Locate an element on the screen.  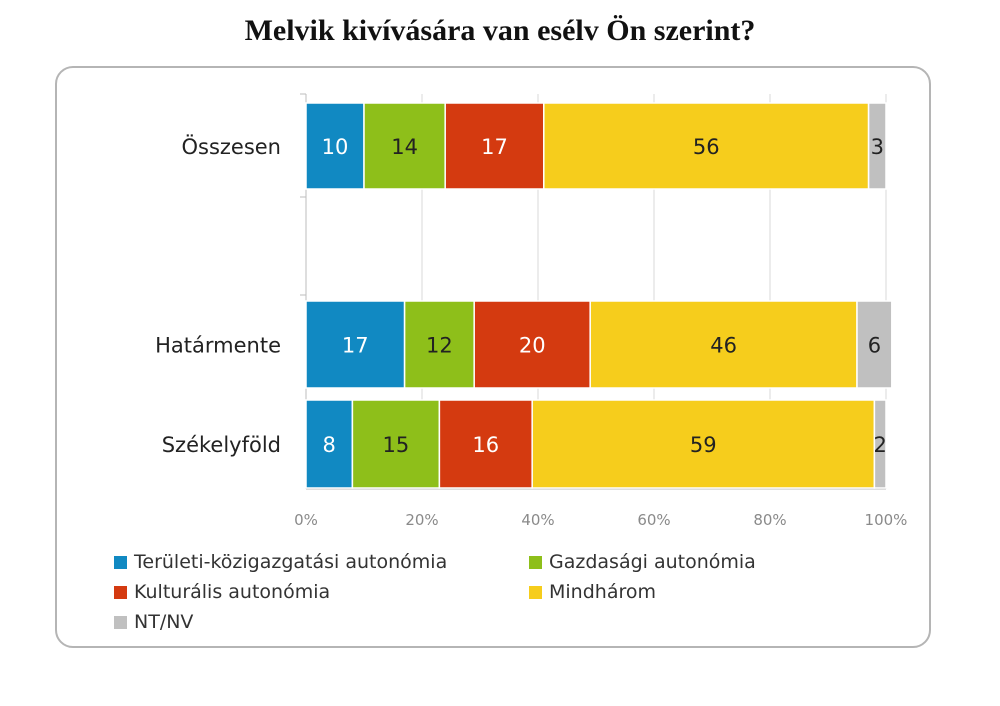
legend-label: Területi-közigazgatási autonómia is located at coordinates (291, 562).